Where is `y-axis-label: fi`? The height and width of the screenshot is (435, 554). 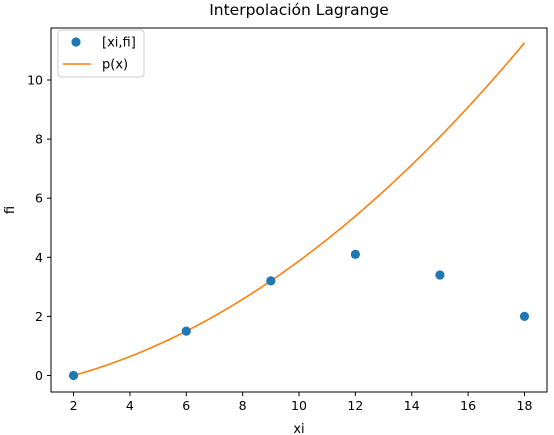
y-axis-label: fi is located at coordinates (10, 210).